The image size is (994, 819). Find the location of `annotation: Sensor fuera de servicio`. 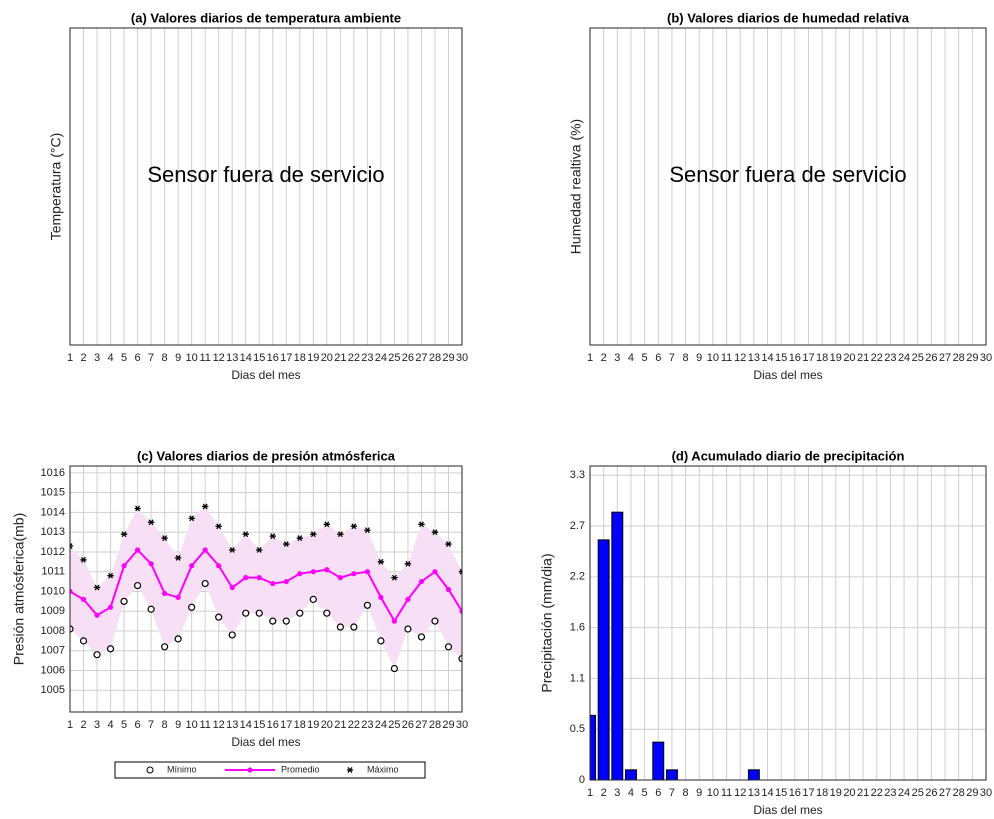

annotation: Sensor fuera de servicio is located at coordinates (787, 174).